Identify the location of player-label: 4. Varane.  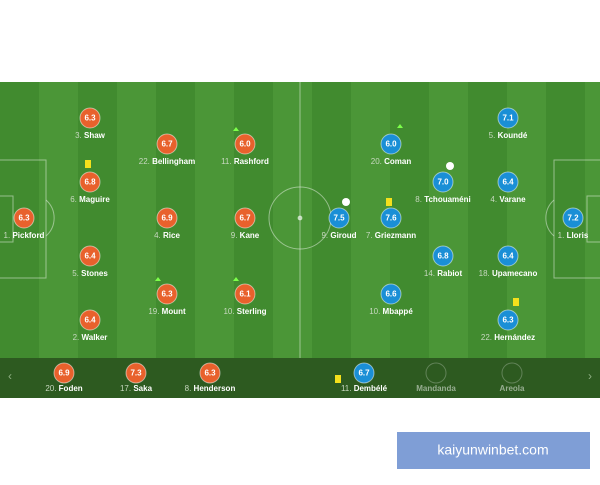
(508, 199).